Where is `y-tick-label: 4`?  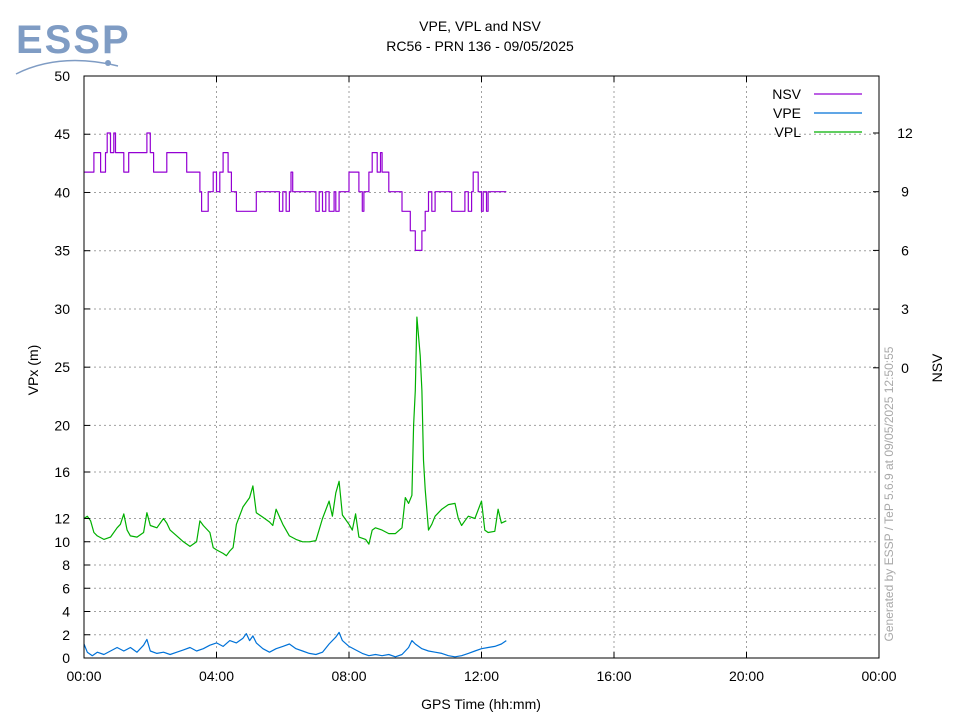
y-tick-label: 4 is located at coordinates (66, 612).